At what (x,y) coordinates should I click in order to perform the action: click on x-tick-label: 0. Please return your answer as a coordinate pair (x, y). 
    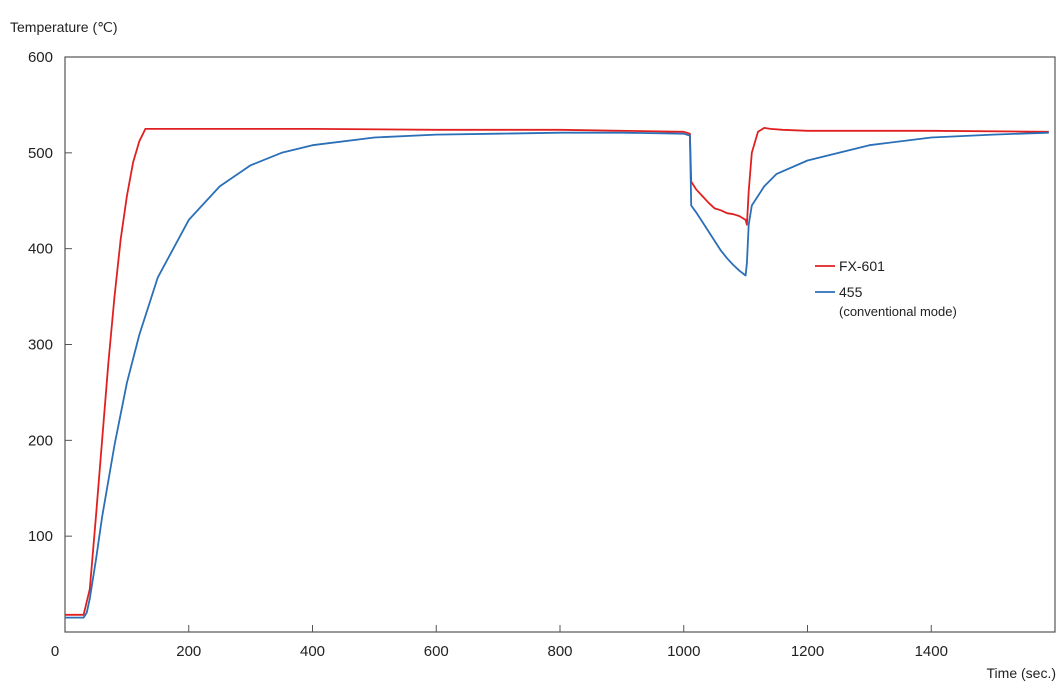
    Looking at the image, I should click on (55, 651).